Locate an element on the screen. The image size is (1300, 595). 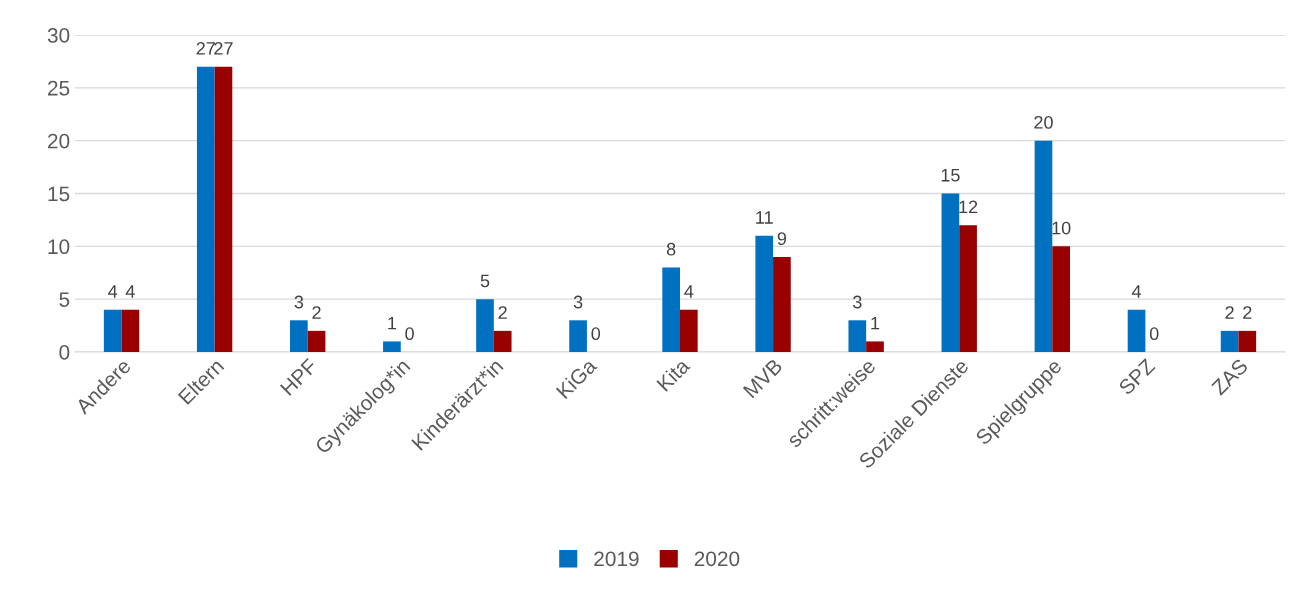
y-tick-label: 10 is located at coordinates (59, 247).